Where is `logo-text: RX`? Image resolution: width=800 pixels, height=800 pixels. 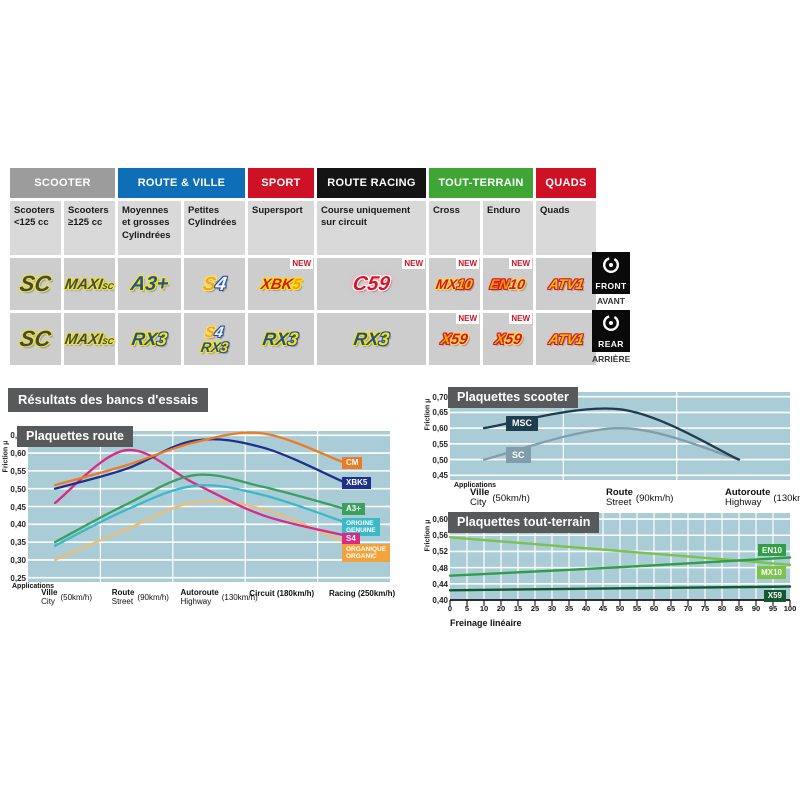 logo-text: RX is located at coordinates (144, 339).